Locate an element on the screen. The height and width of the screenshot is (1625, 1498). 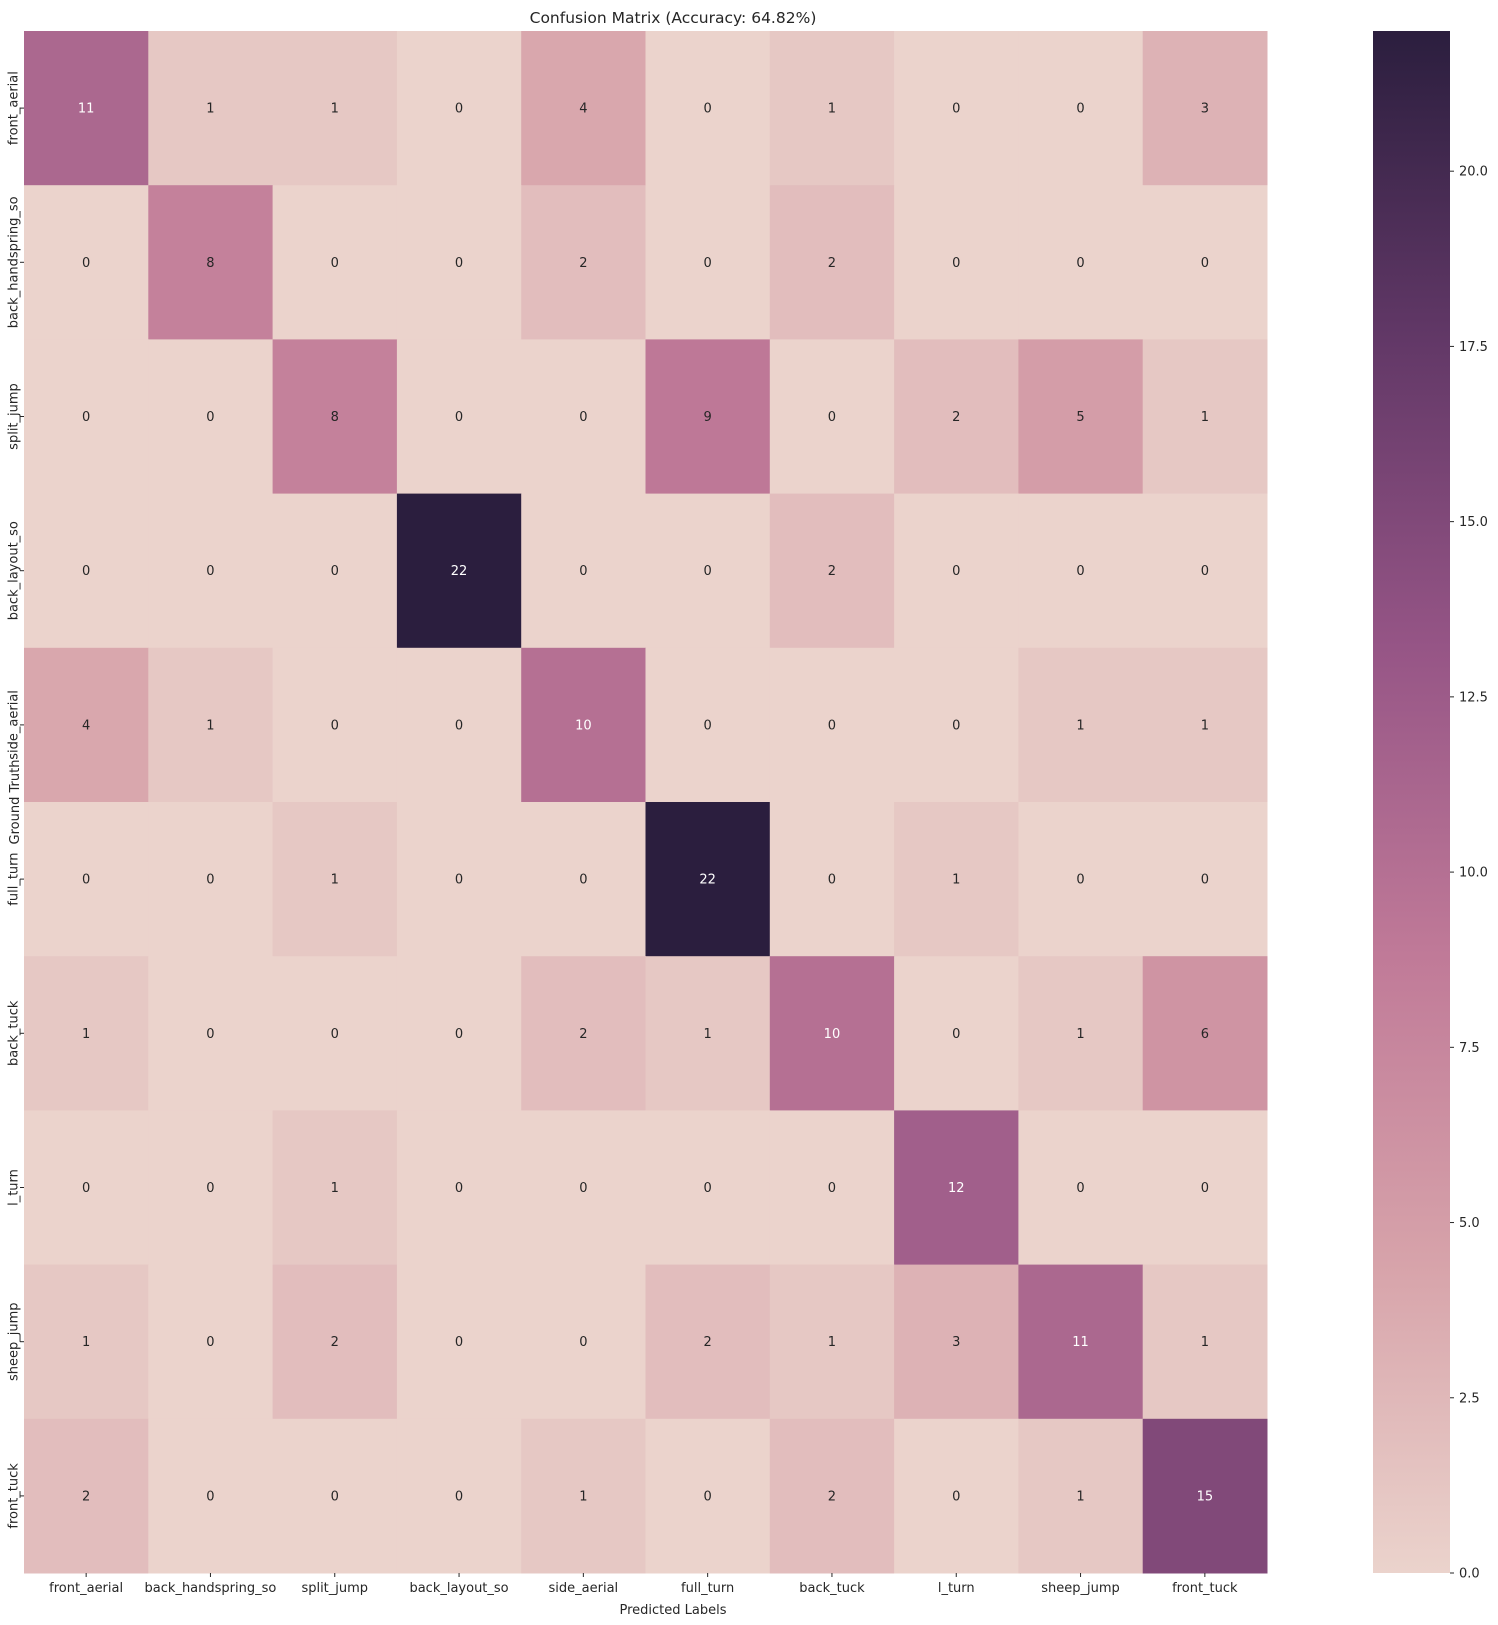
colorbar-tick-label: 17.5 is located at coordinates (1473, 347).